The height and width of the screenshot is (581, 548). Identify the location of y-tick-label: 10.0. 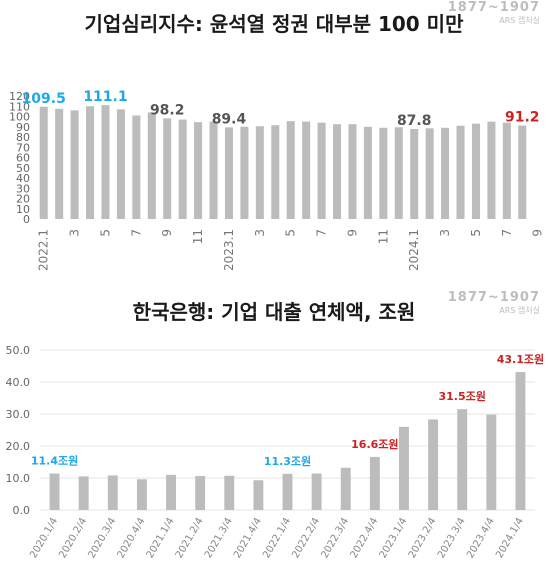
(18, 478).